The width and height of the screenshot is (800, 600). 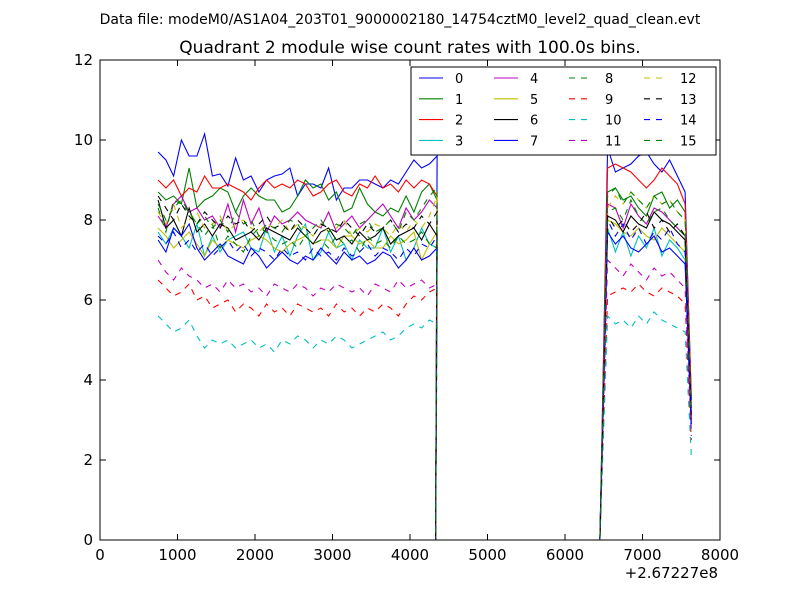 What do you see at coordinates (613, 141) in the screenshot?
I see `legend-label-11: 11` at bounding box center [613, 141].